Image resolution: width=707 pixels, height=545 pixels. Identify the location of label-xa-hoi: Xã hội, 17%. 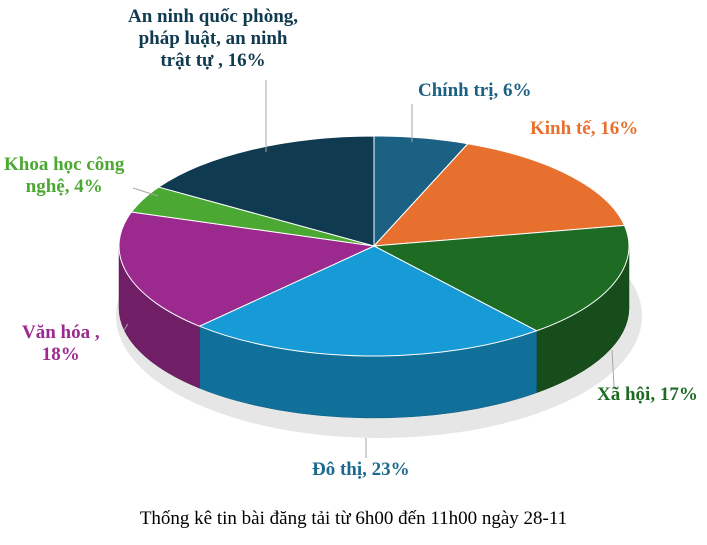
(647, 394).